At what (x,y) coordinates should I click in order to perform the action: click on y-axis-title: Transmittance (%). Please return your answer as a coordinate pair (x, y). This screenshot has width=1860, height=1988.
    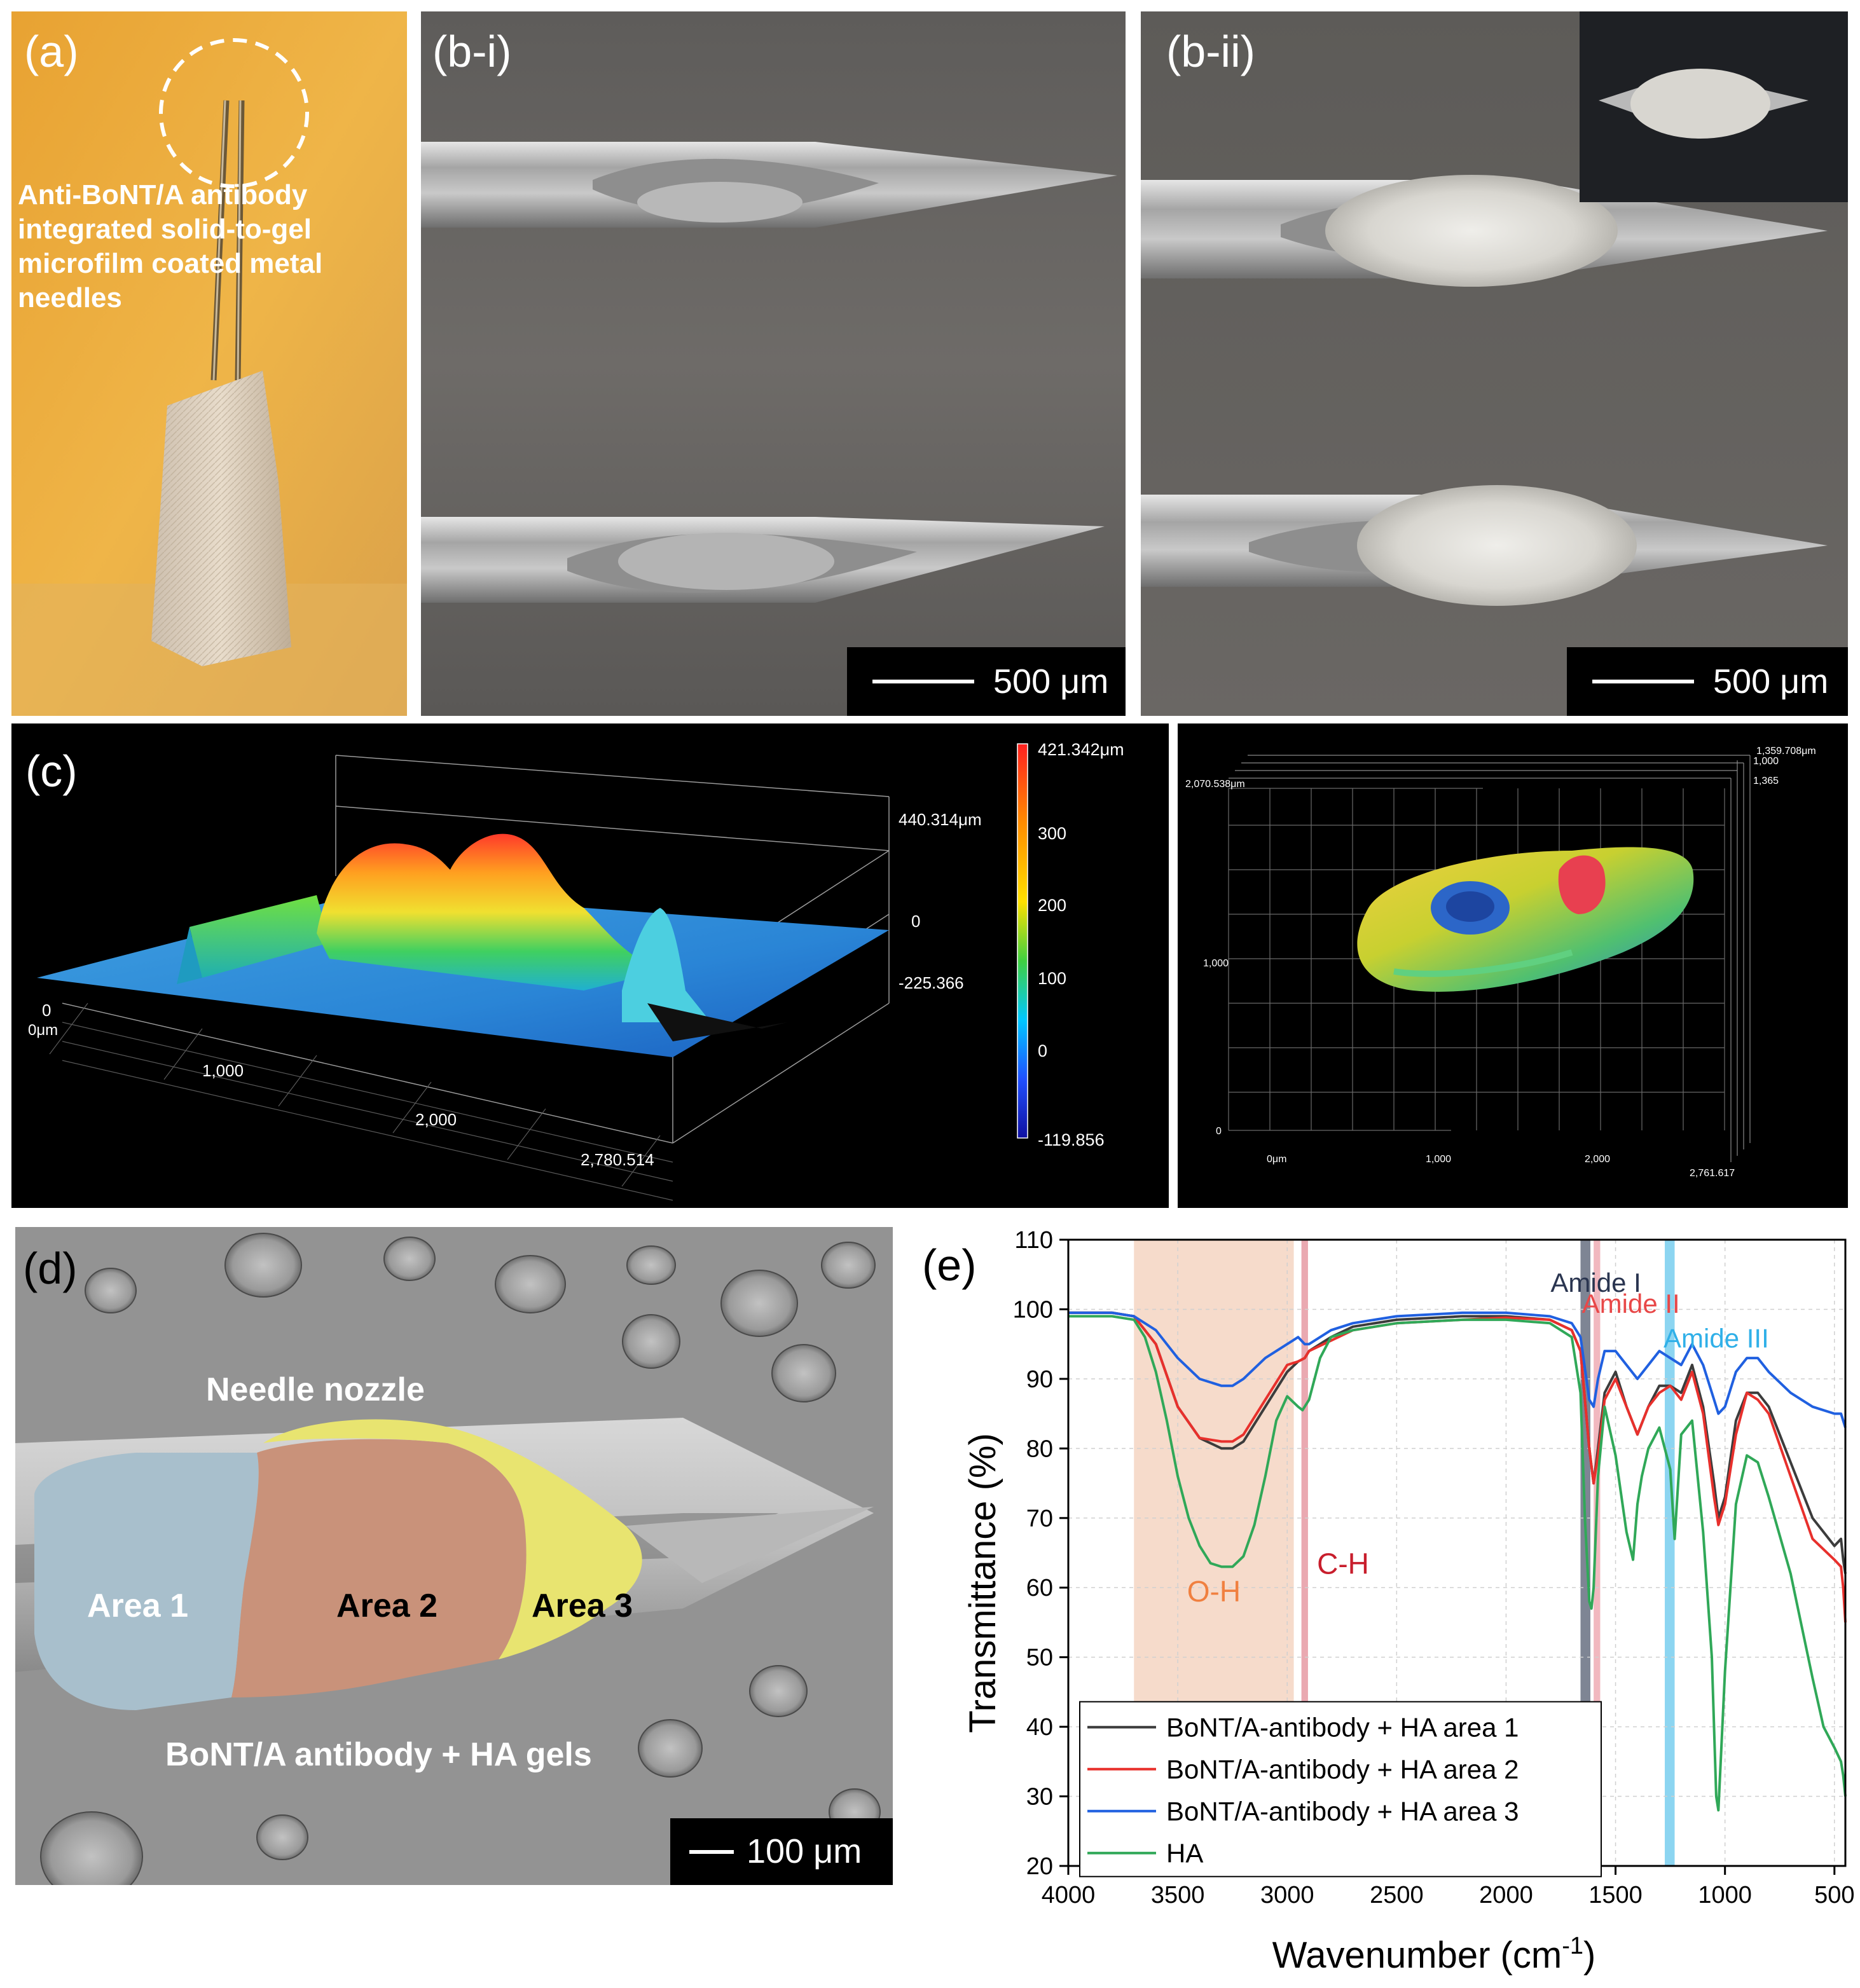
    Looking at the image, I should click on (982, 1583).